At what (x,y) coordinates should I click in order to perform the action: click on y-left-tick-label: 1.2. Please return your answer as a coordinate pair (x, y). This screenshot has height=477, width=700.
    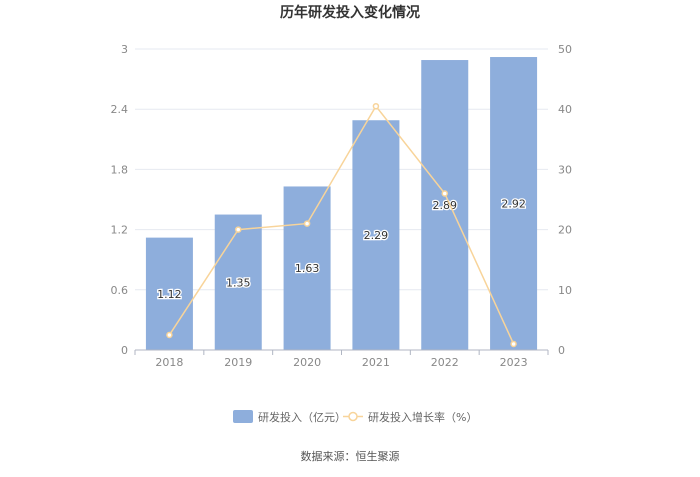
    Looking at the image, I should click on (120, 230).